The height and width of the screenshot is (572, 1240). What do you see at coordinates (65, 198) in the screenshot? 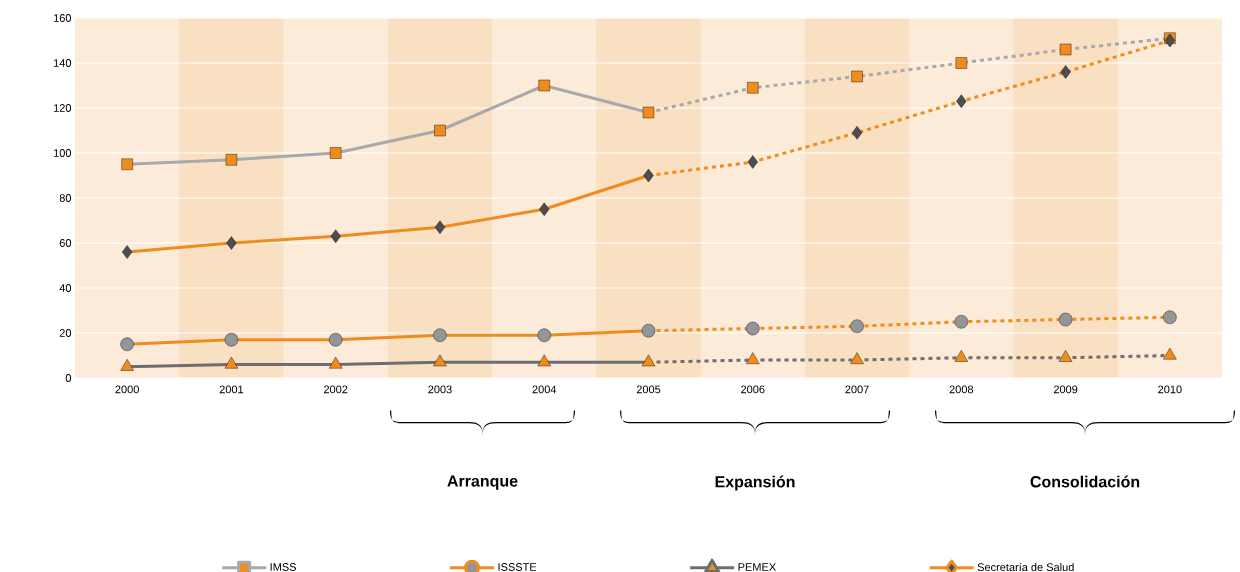
I see `y-tick-label: 80` at bounding box center [65, 198].